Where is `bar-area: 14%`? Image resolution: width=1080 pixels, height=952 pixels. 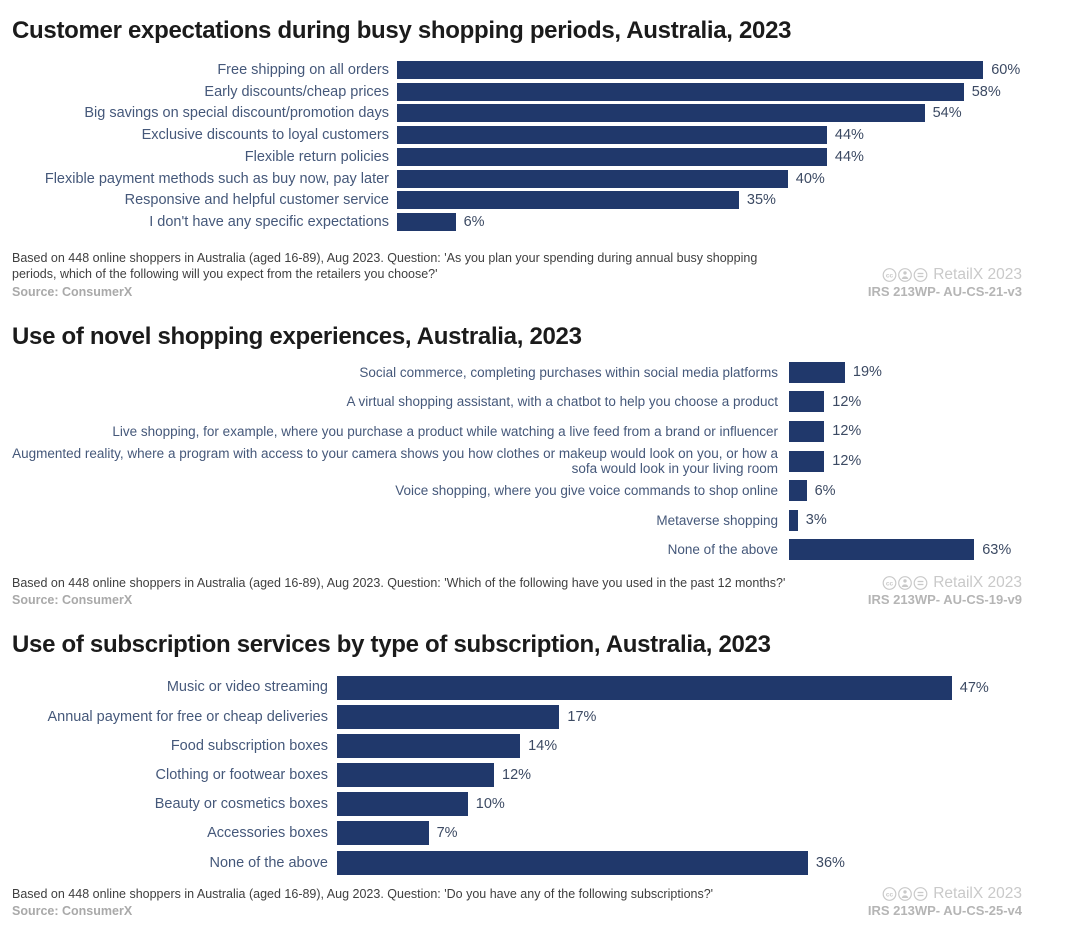
bar-area: 14% is located at coordinates (708, 745).